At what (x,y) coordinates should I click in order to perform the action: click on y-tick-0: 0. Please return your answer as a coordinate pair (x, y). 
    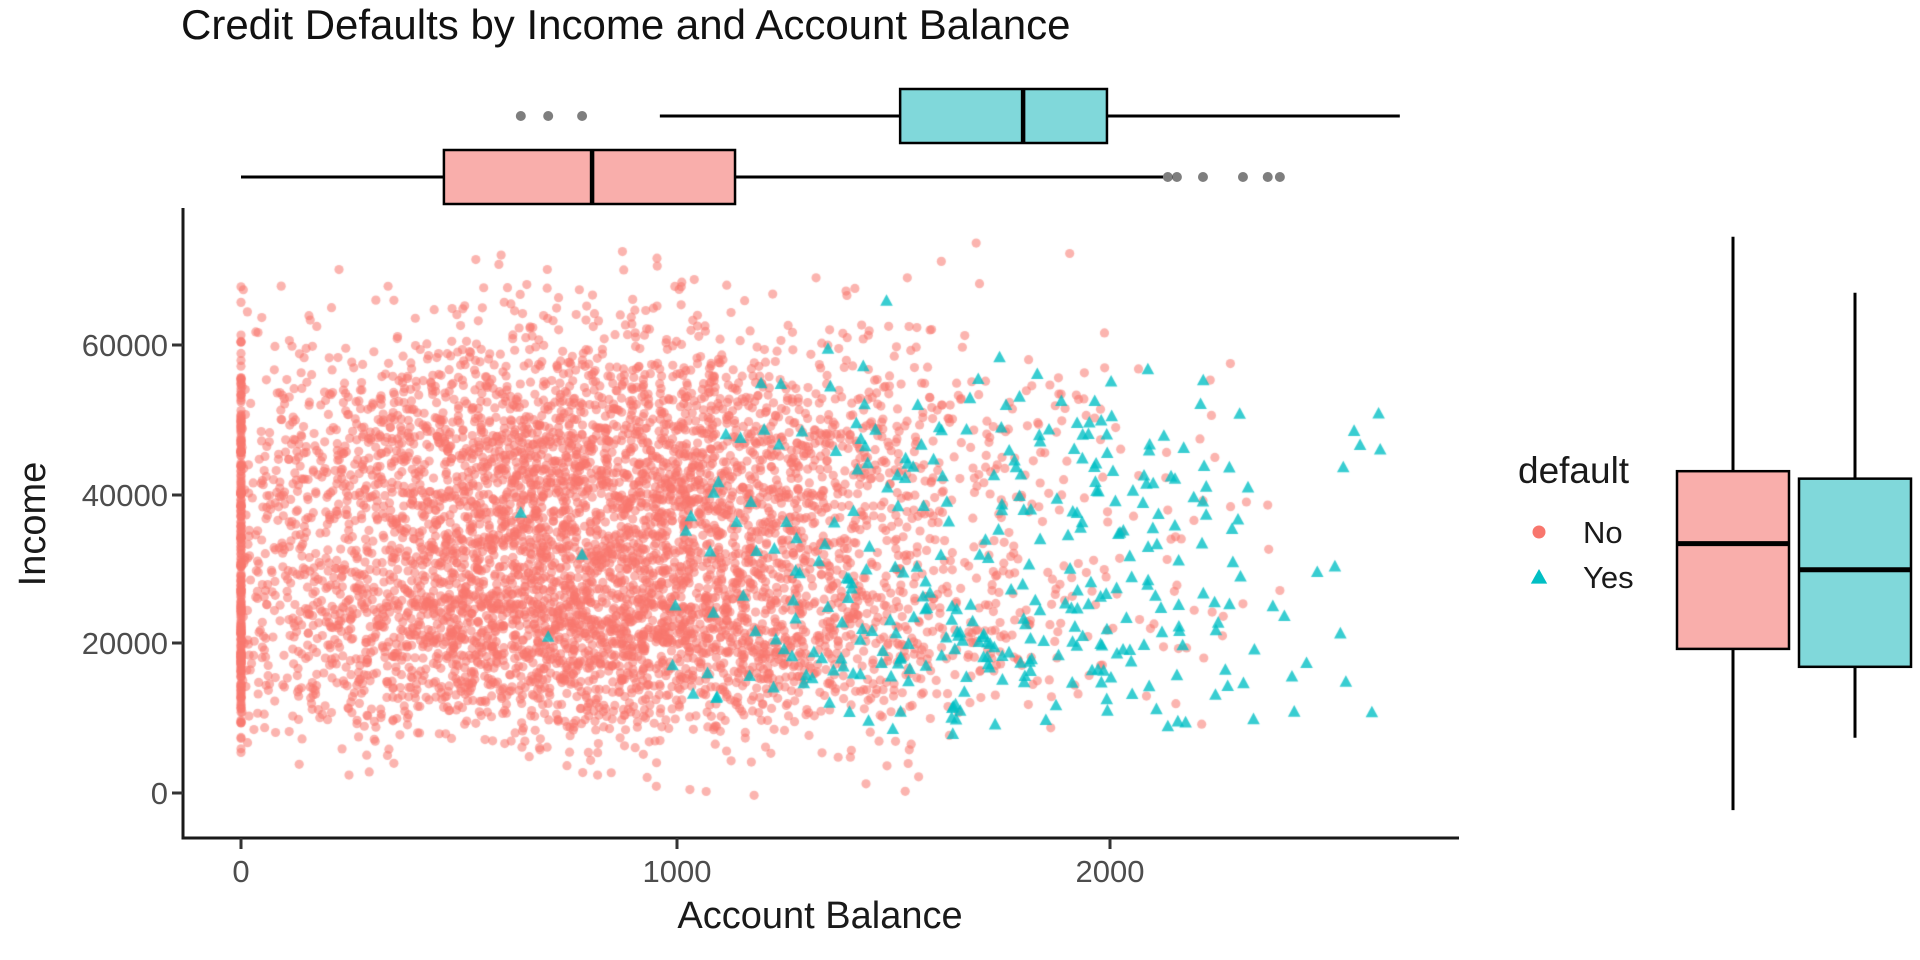
    Looking at the image, I should click on (159, 793).